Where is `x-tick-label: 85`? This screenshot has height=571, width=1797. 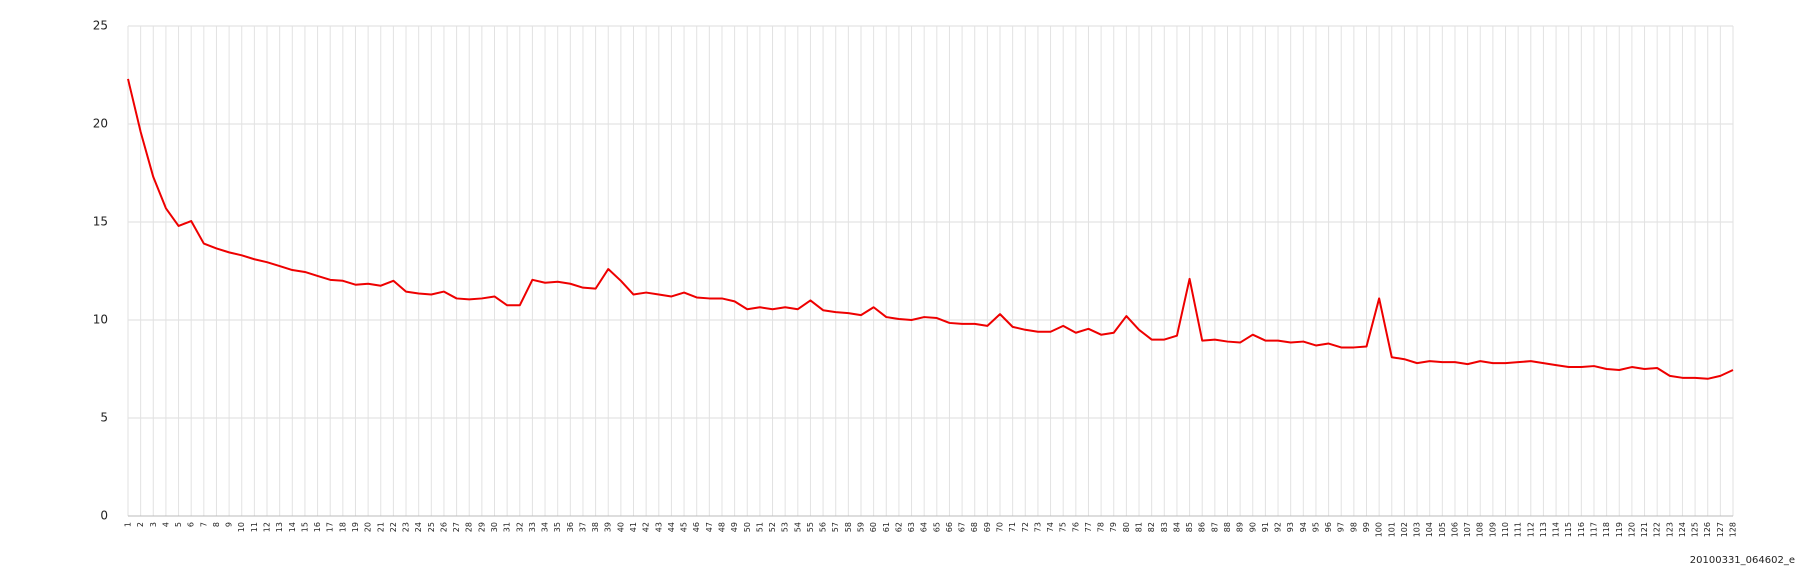
x-tick-label: 85 is located at coordinates (1189, 527).